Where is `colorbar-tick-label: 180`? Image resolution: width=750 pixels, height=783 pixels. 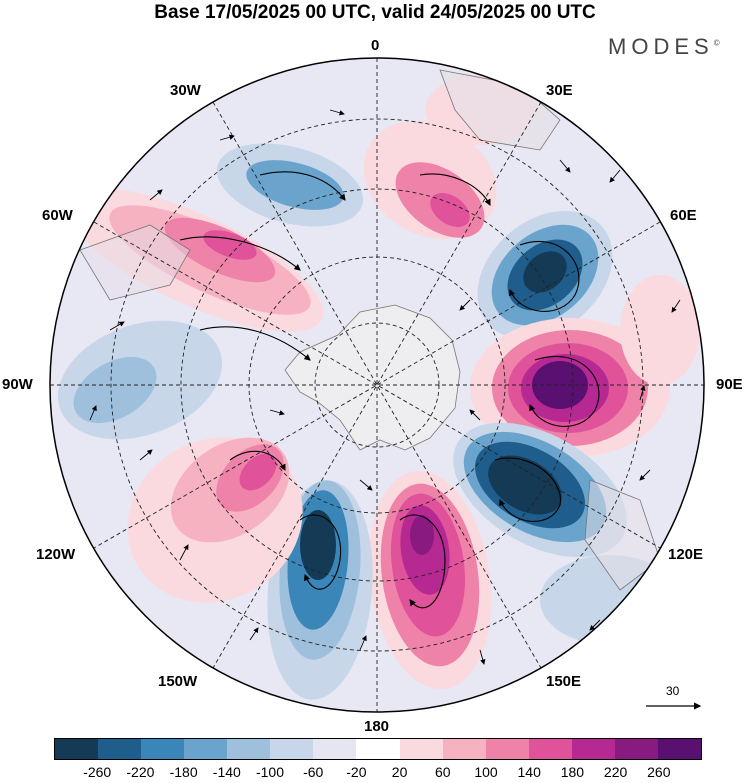 colorbar-tick-label: 180 is located at coordinates (572, 772).